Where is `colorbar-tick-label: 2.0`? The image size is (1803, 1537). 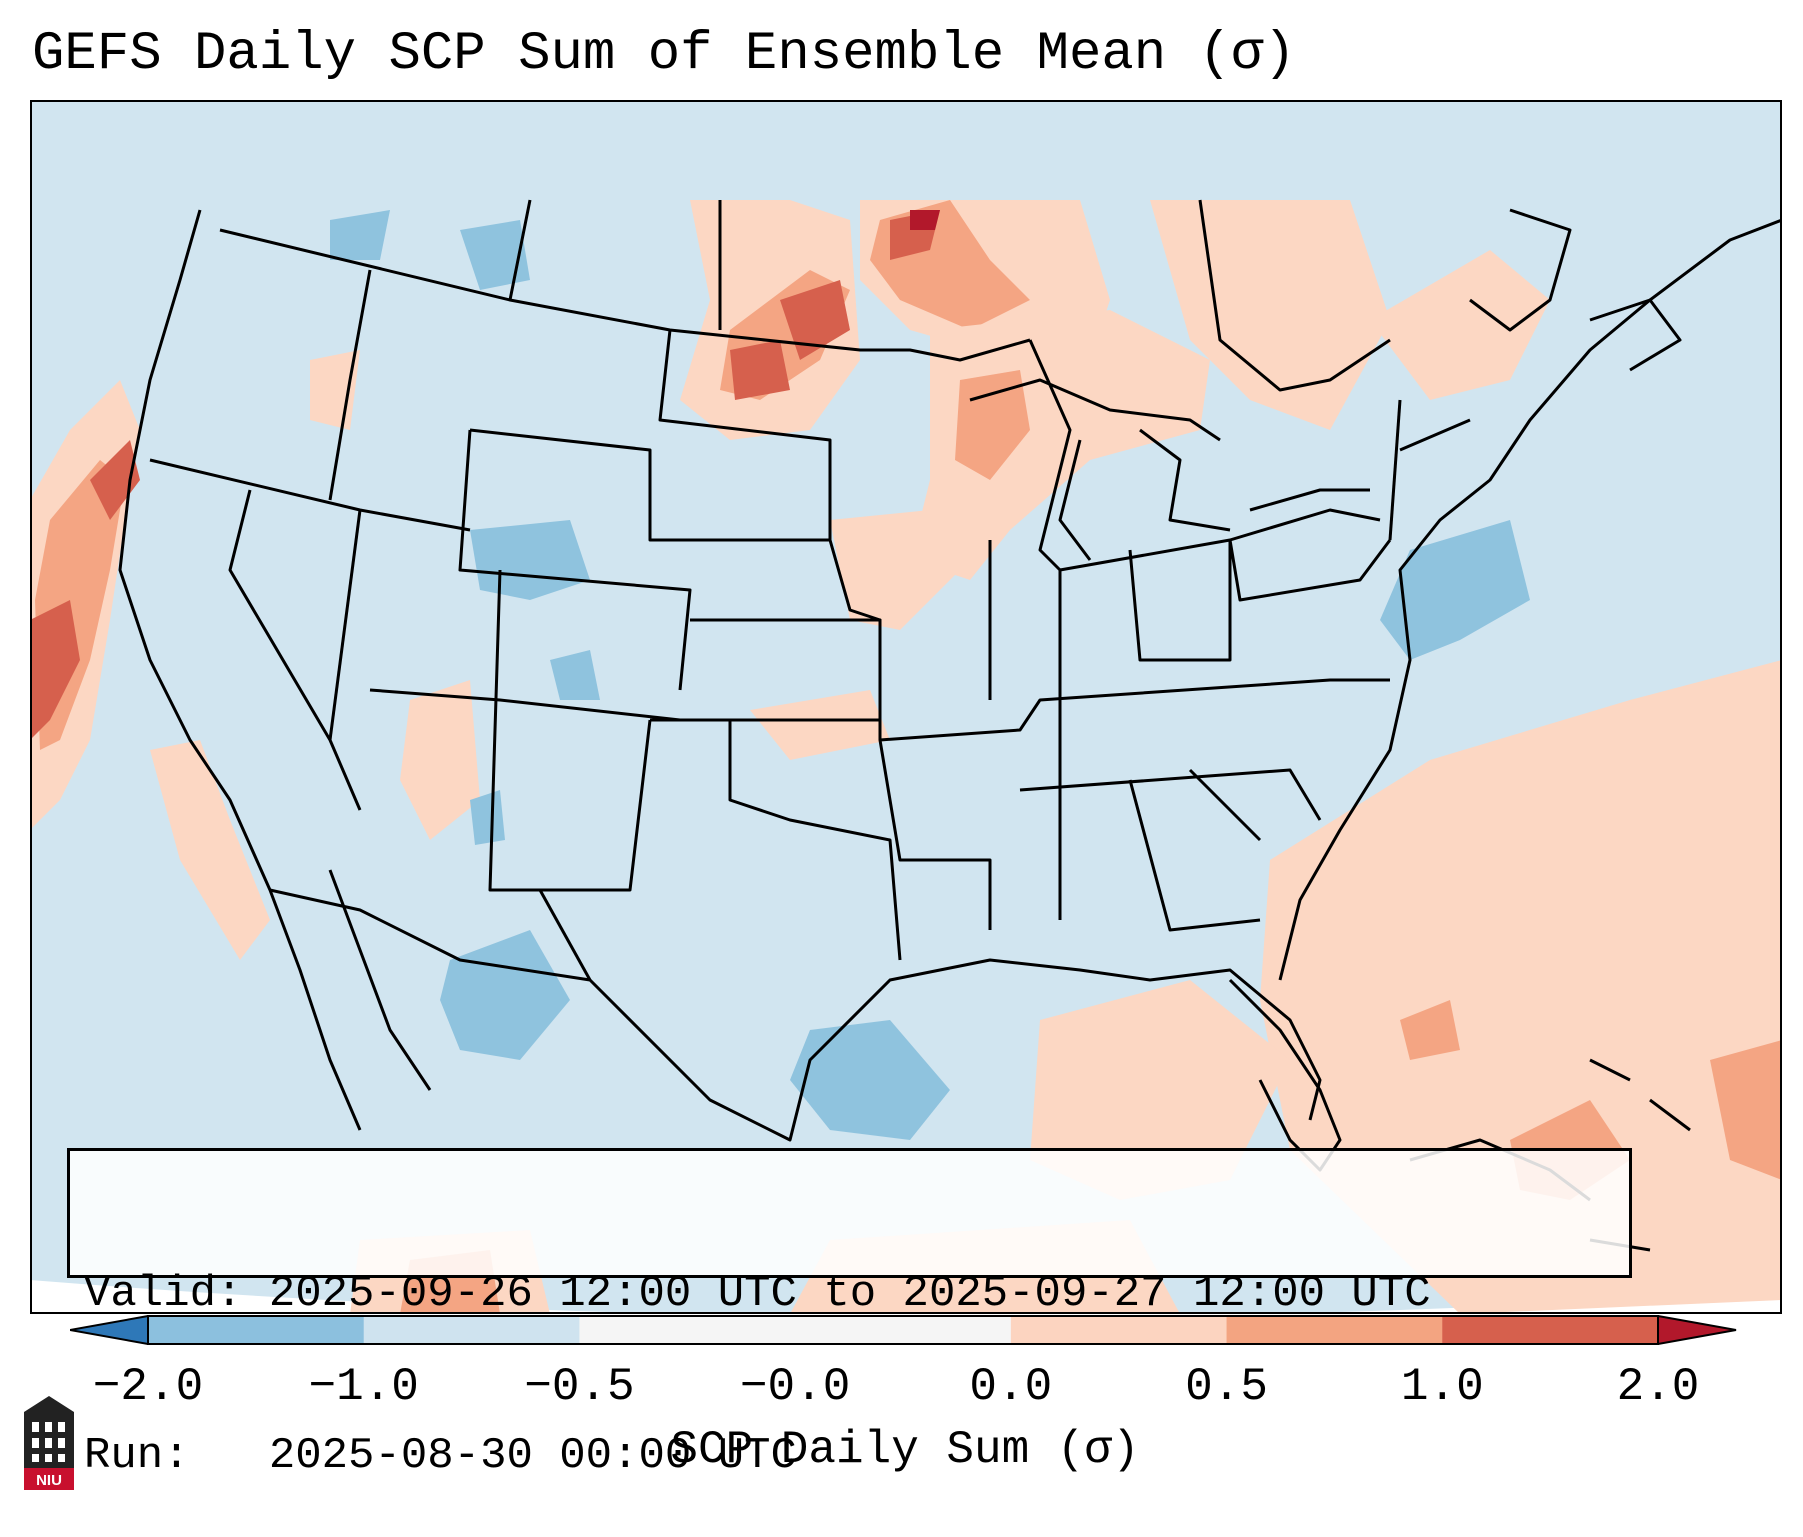
colorbar-tick-label: 2.0 is located at coordinates (1658, 1387).